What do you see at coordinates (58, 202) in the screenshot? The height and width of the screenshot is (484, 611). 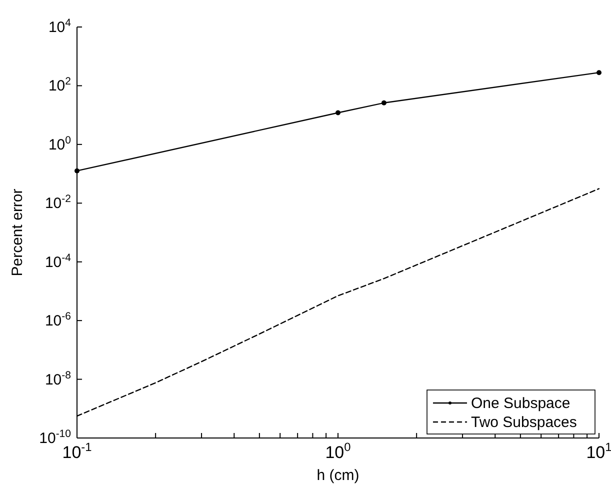 I see `y-tick-label: 10$^{-2}$` at bounding box center [58, 202].